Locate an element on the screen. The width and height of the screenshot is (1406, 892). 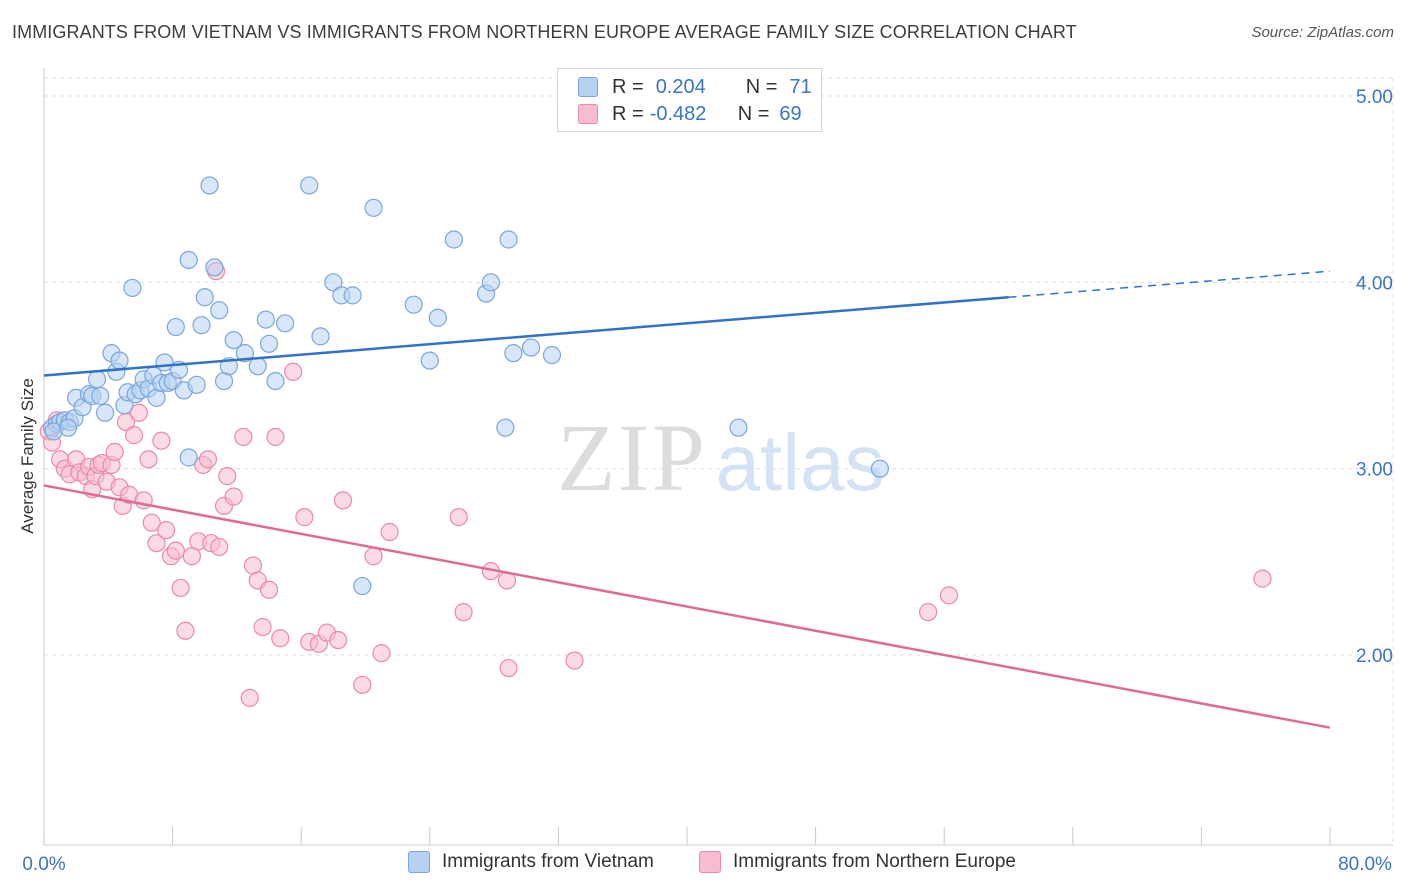
watermark: ZIP atlas is located at coordinates (720, 457).